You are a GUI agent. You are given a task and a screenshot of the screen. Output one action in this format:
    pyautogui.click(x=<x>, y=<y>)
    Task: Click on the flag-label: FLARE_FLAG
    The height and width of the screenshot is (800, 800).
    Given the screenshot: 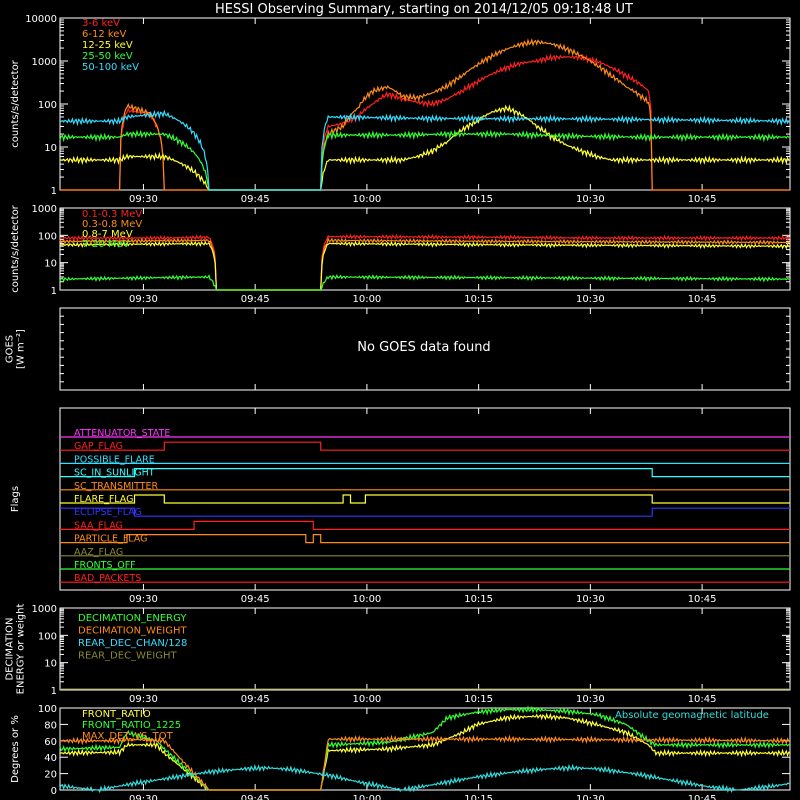 What is the action you would take?
    pyautogui.click(x=104, y=499)
    